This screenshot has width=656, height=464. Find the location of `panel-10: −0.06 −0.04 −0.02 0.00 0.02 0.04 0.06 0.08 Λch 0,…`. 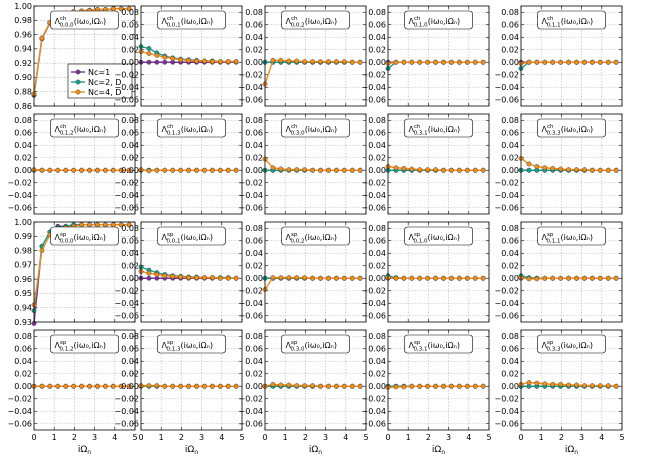

panel-10: −0.06 −0.04 −0.02 0.00 0.02 0.04 0.06 0.08 Λch 0,… is located at coordinates (558, 164).